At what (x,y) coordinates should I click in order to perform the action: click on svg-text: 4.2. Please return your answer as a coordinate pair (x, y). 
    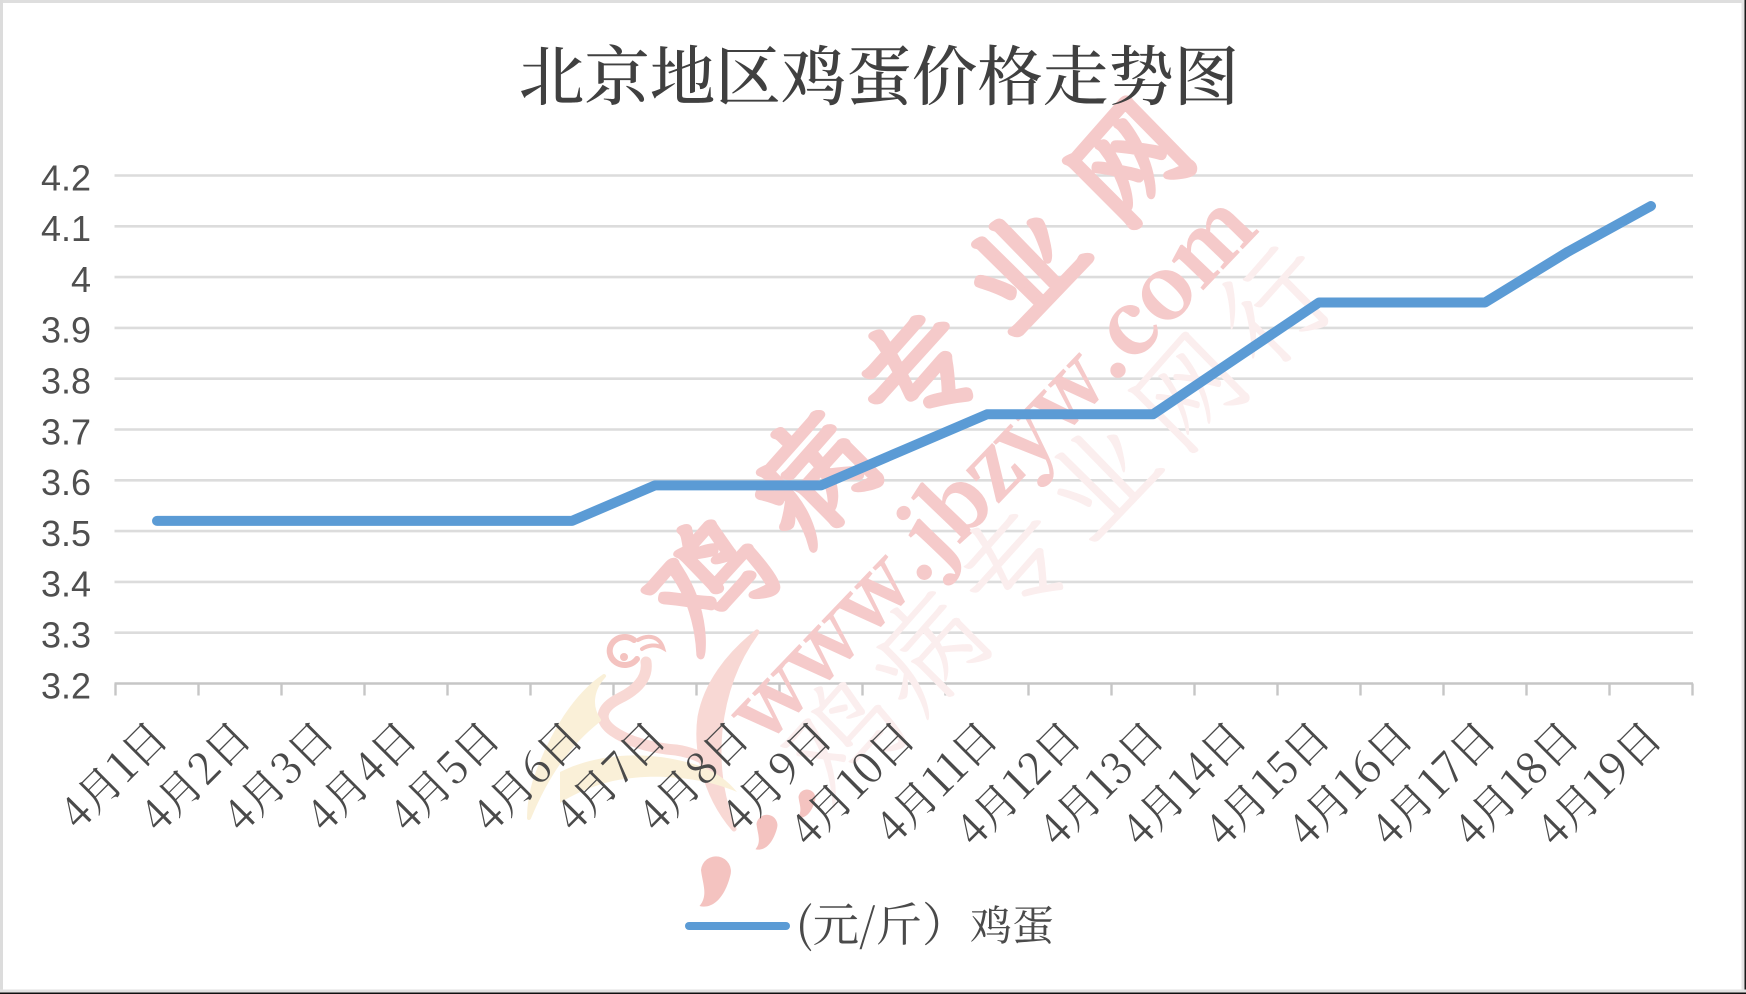
    Looking at the image, I should click on (66, 177).